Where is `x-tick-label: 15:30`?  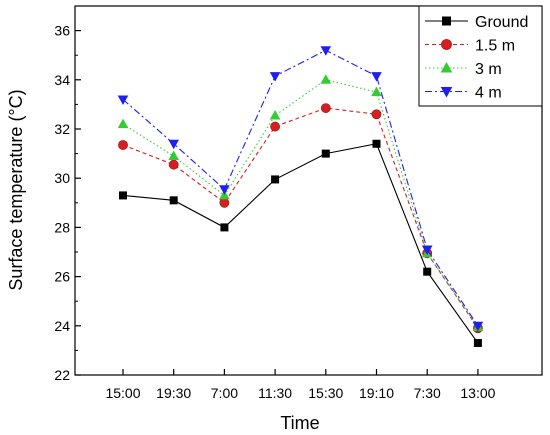
x-tick-label: 15:30 is located at coordinates (325, 393).